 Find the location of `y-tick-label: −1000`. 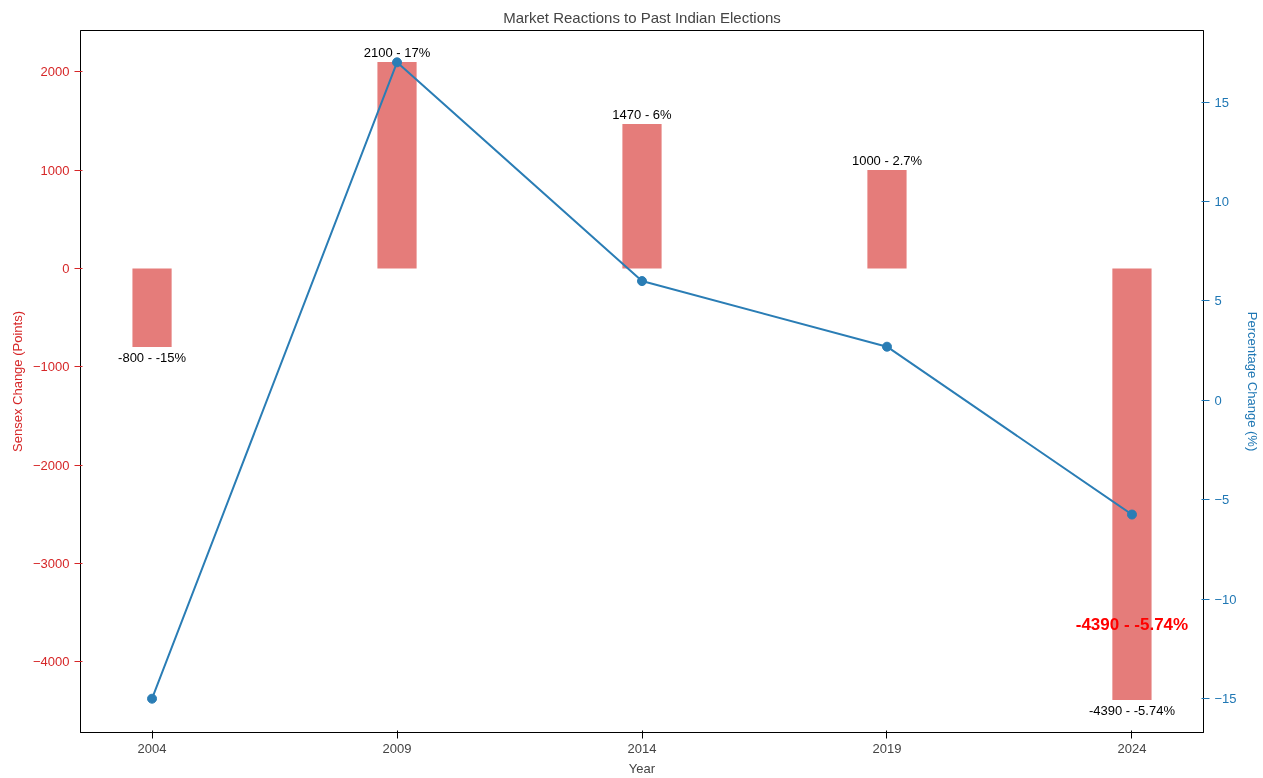

y-tick-label: −1000 is located at coordinates (51, 367).